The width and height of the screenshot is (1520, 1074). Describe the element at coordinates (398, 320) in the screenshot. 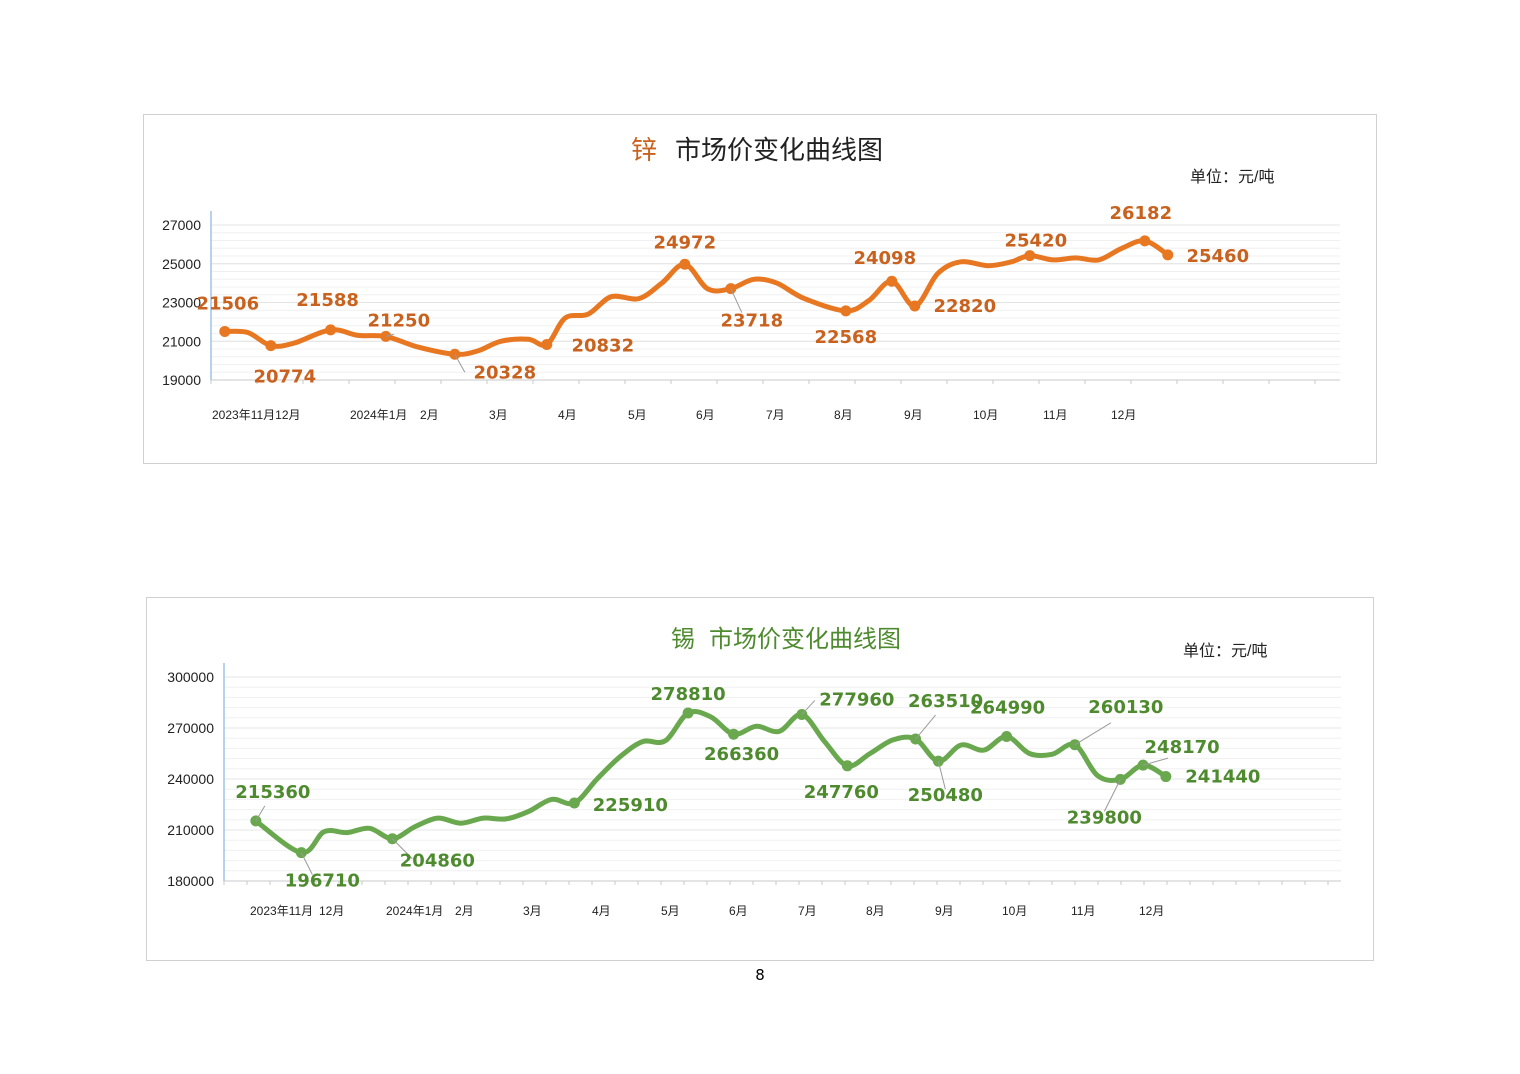

I see `zinc-data-label: 21250` at that location.